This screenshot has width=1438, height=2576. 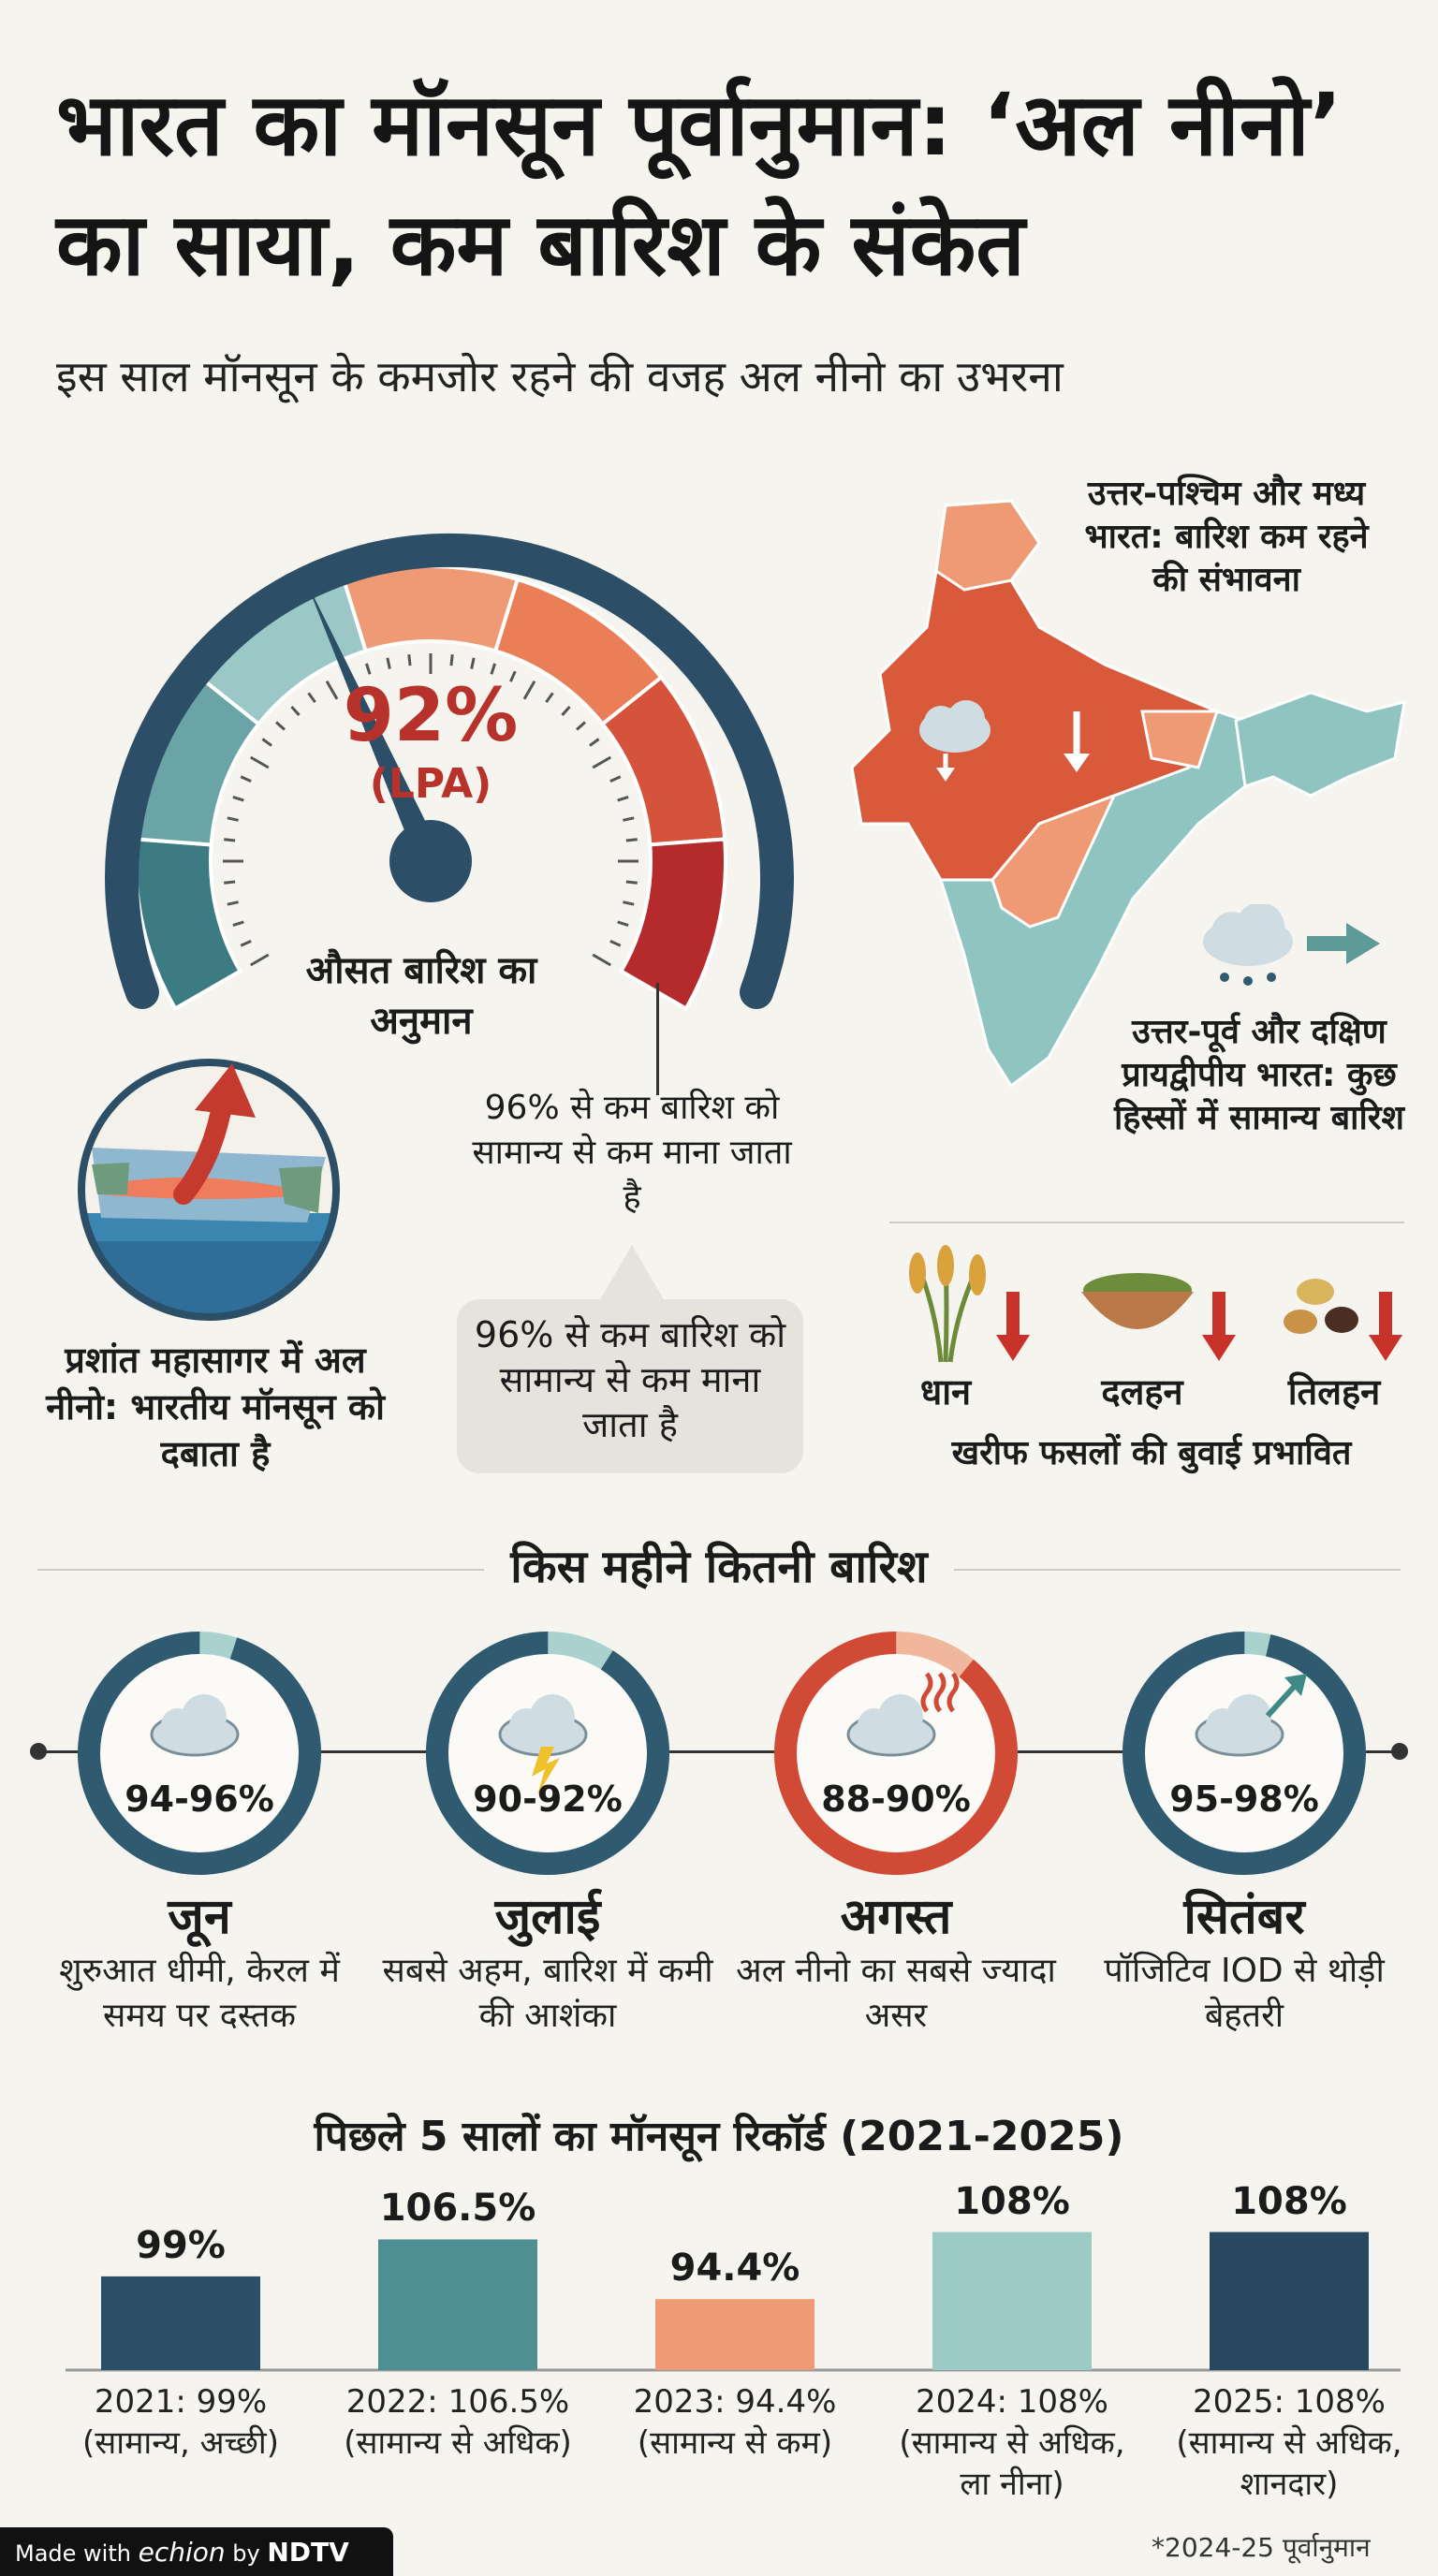 I want to click on el-nino-globe-icon, so click(x=209, y=1190).